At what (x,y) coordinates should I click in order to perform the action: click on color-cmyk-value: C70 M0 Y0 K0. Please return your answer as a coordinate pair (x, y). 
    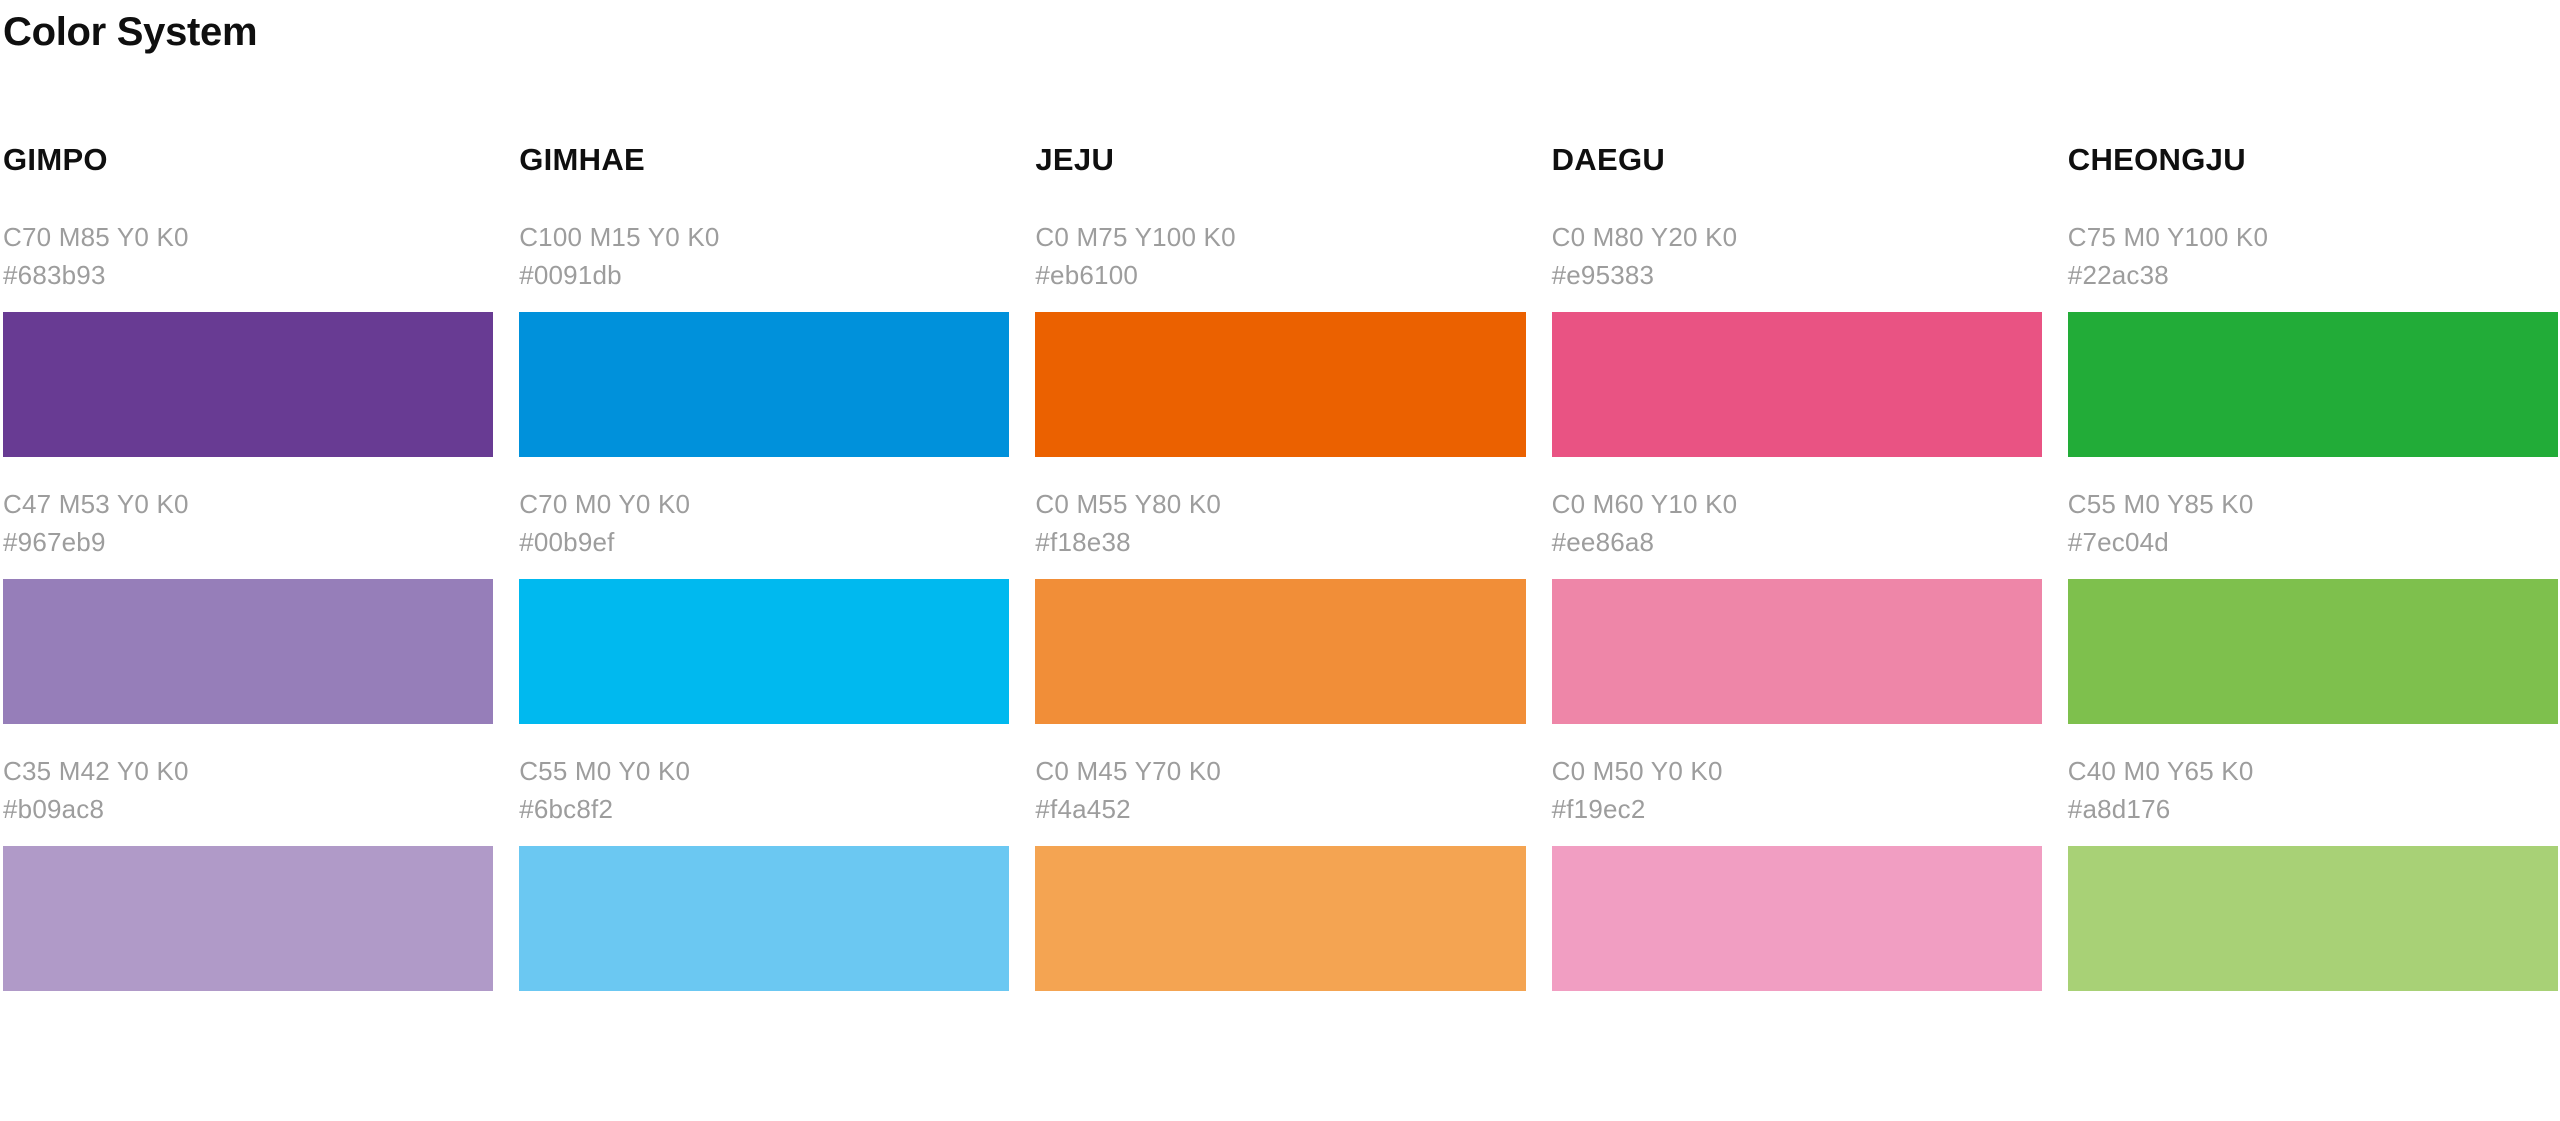
    Looking at the image, I should click on (605, 504).